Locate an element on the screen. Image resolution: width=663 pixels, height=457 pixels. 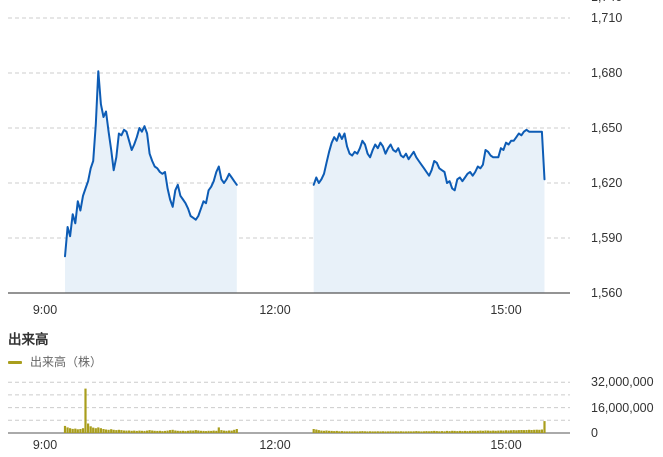
price-y-tick-label: 1,710 is located at coordinates (607, 18).